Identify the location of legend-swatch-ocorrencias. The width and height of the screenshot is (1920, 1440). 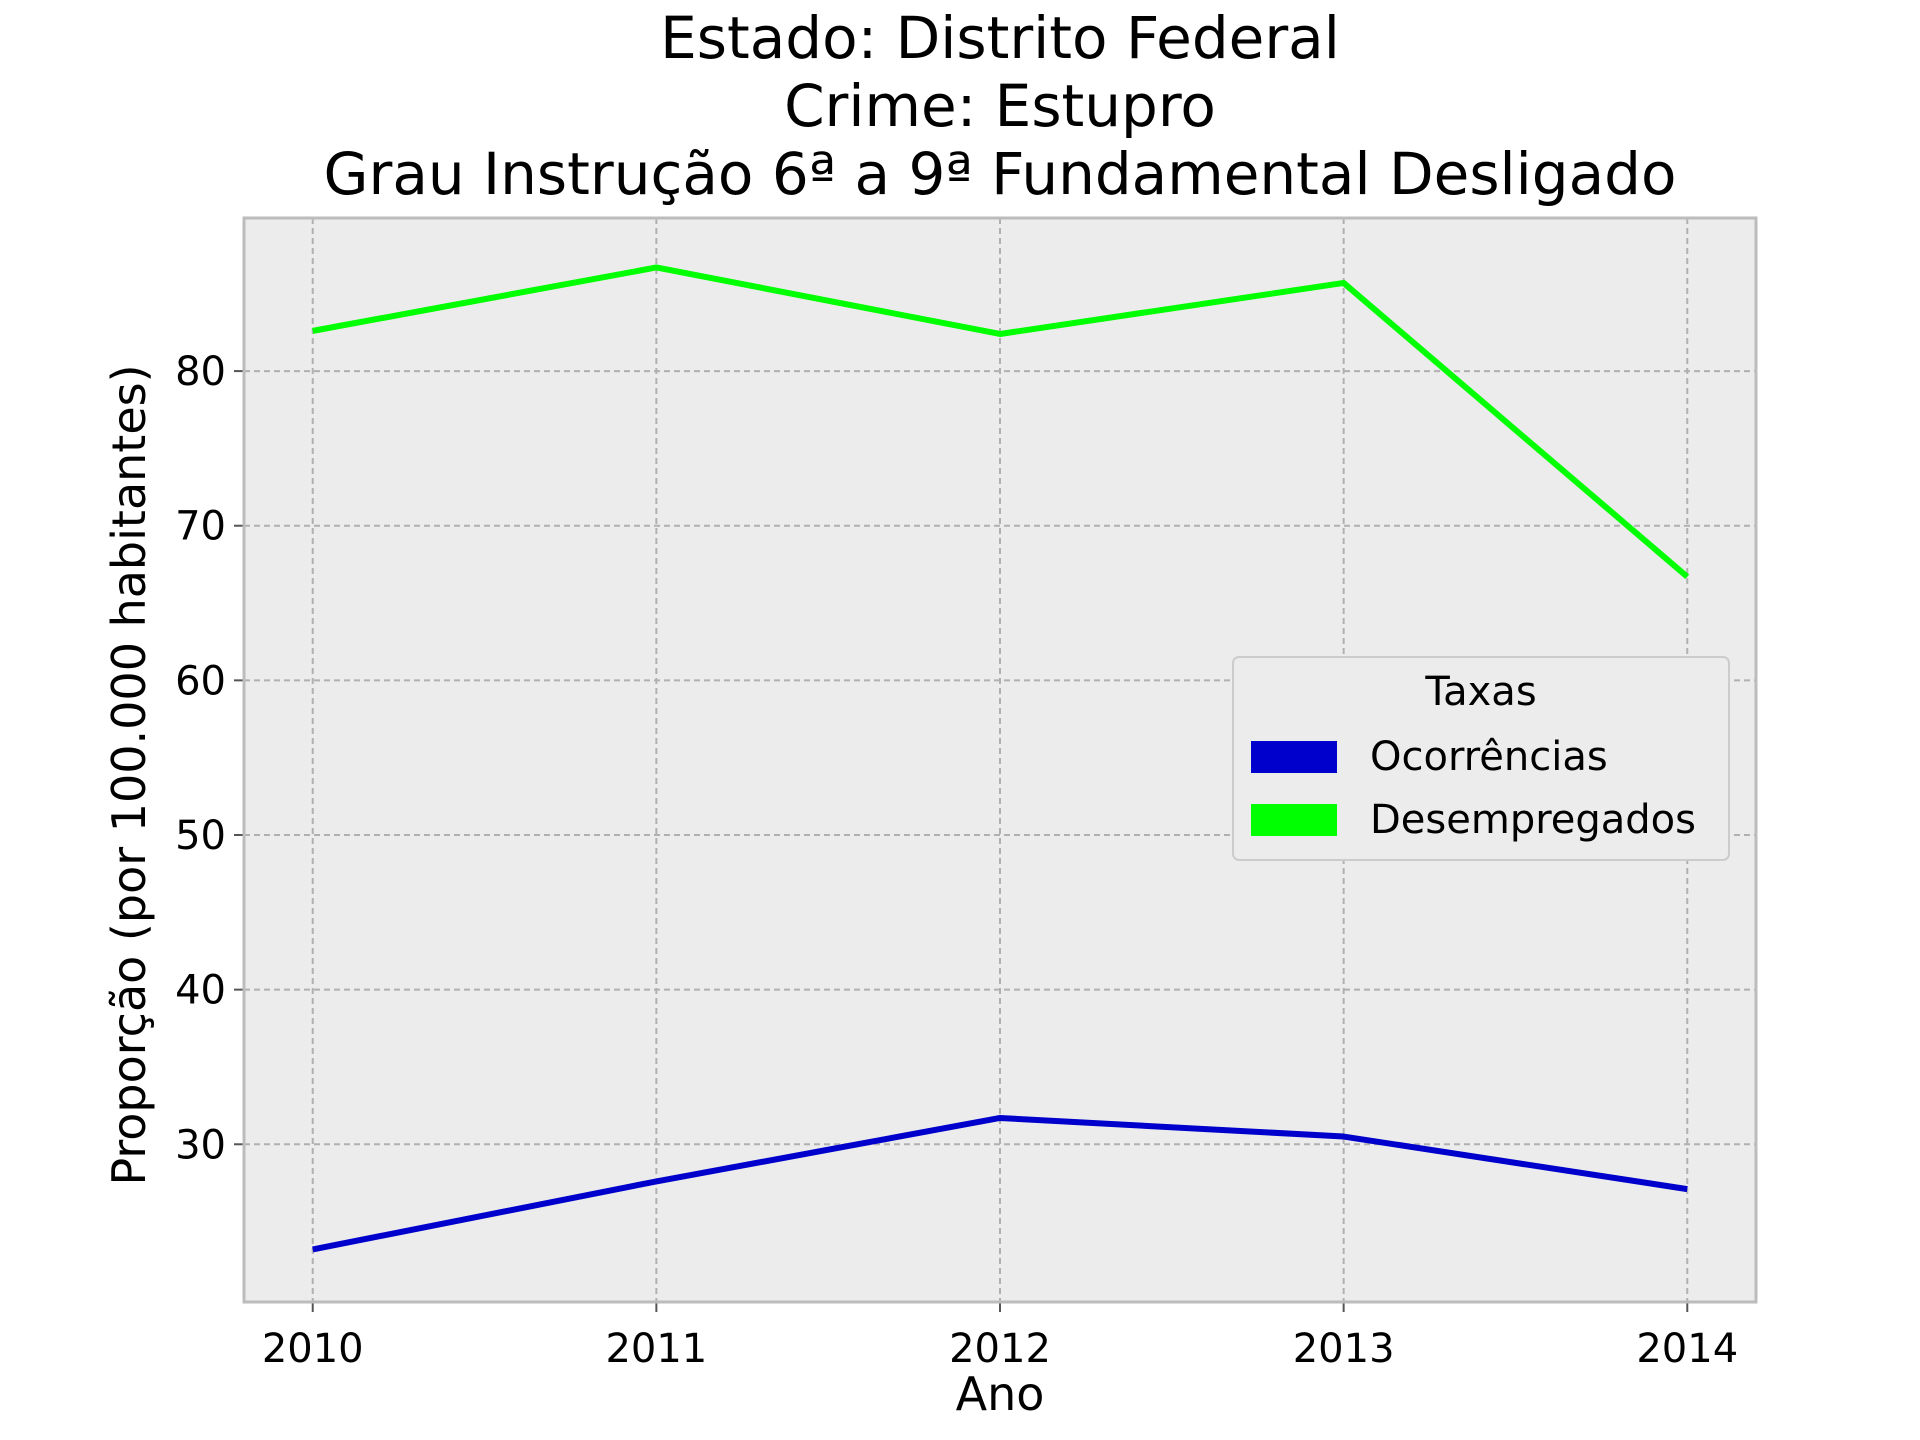
(1294, 757).